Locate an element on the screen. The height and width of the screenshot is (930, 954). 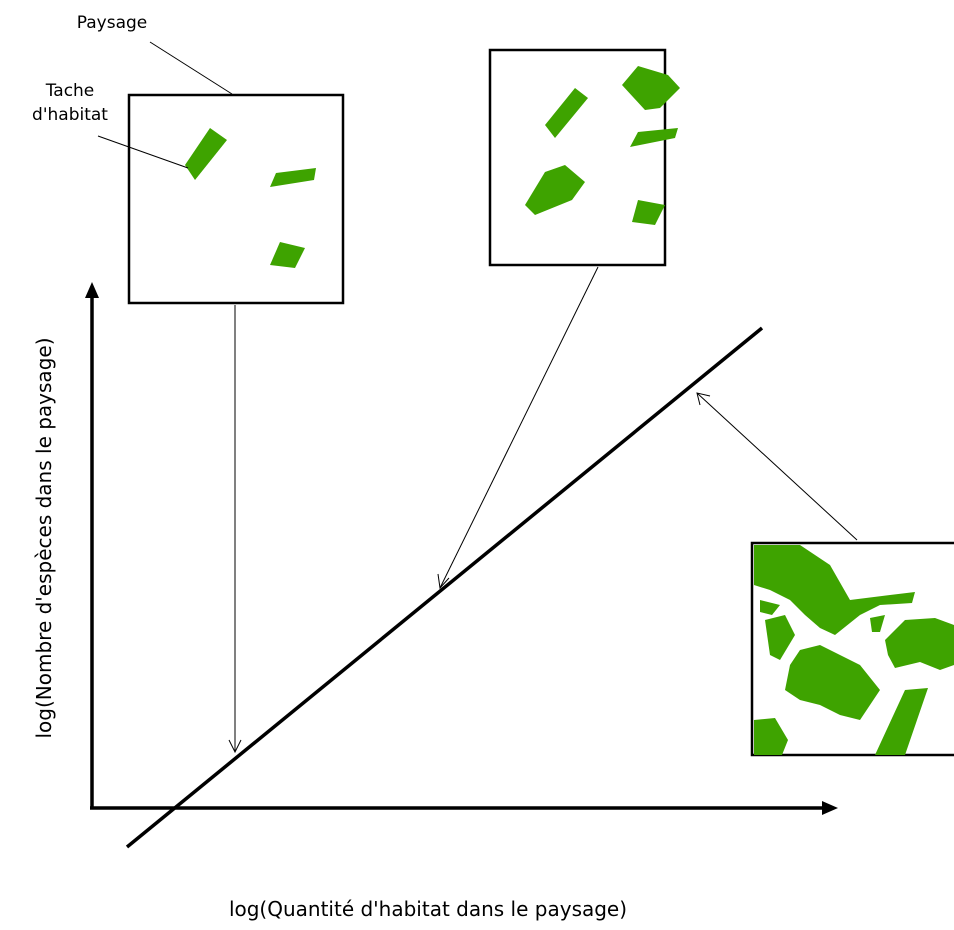
y-axis-arrow is located at coordinates (92, 290).